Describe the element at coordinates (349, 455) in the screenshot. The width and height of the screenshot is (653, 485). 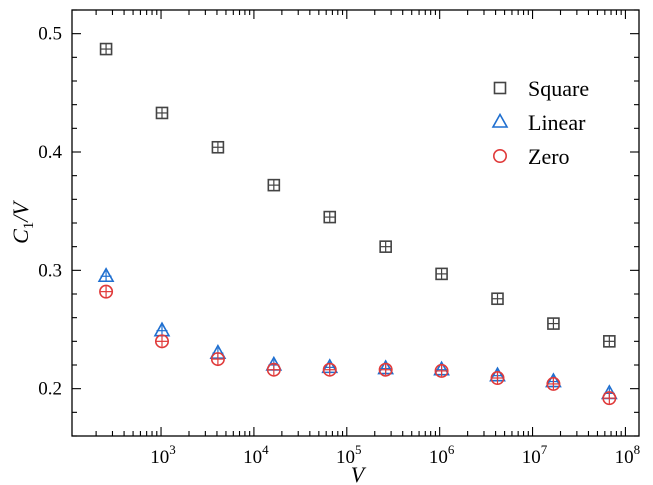
I see `x-tick-label: 10⁵` at that location.